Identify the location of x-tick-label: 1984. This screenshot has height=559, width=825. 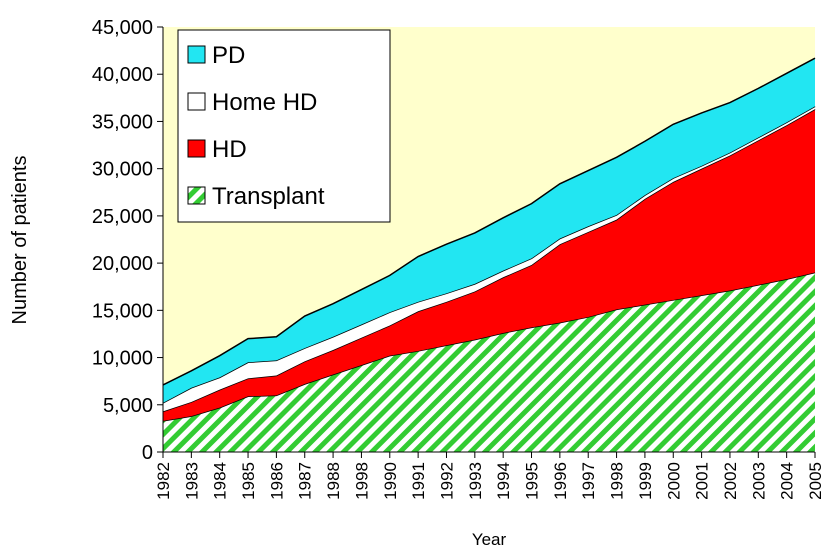
(220, 481).